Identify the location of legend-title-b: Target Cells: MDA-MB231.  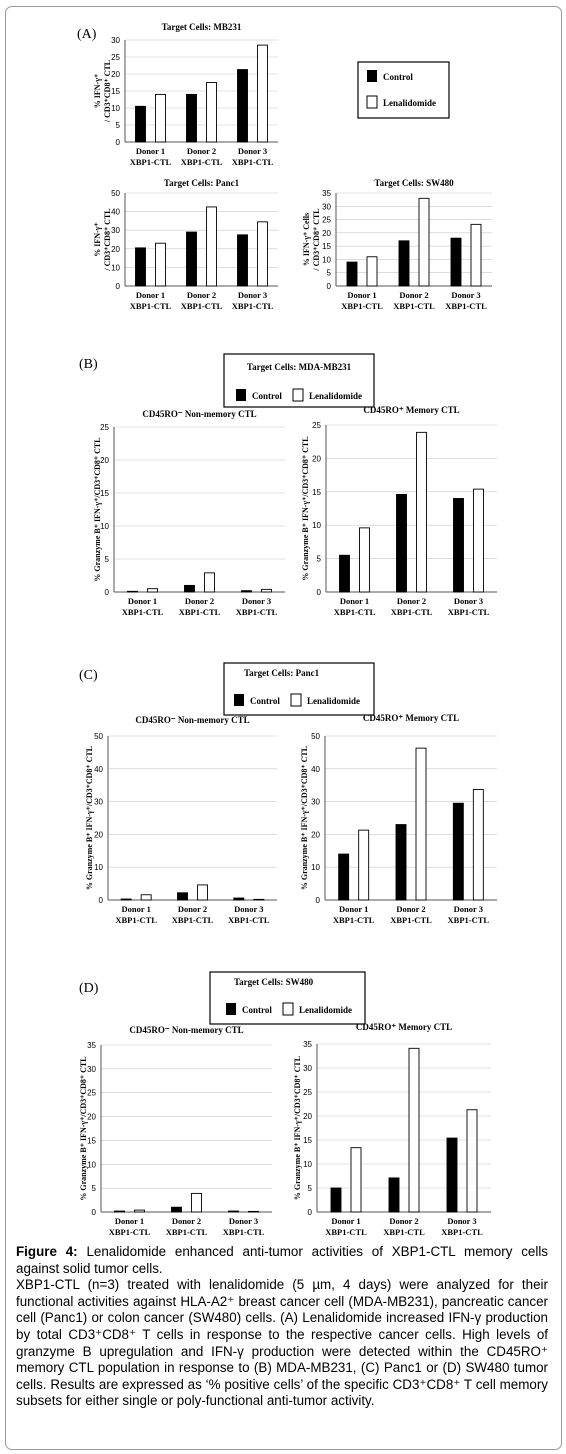
(299, 367).